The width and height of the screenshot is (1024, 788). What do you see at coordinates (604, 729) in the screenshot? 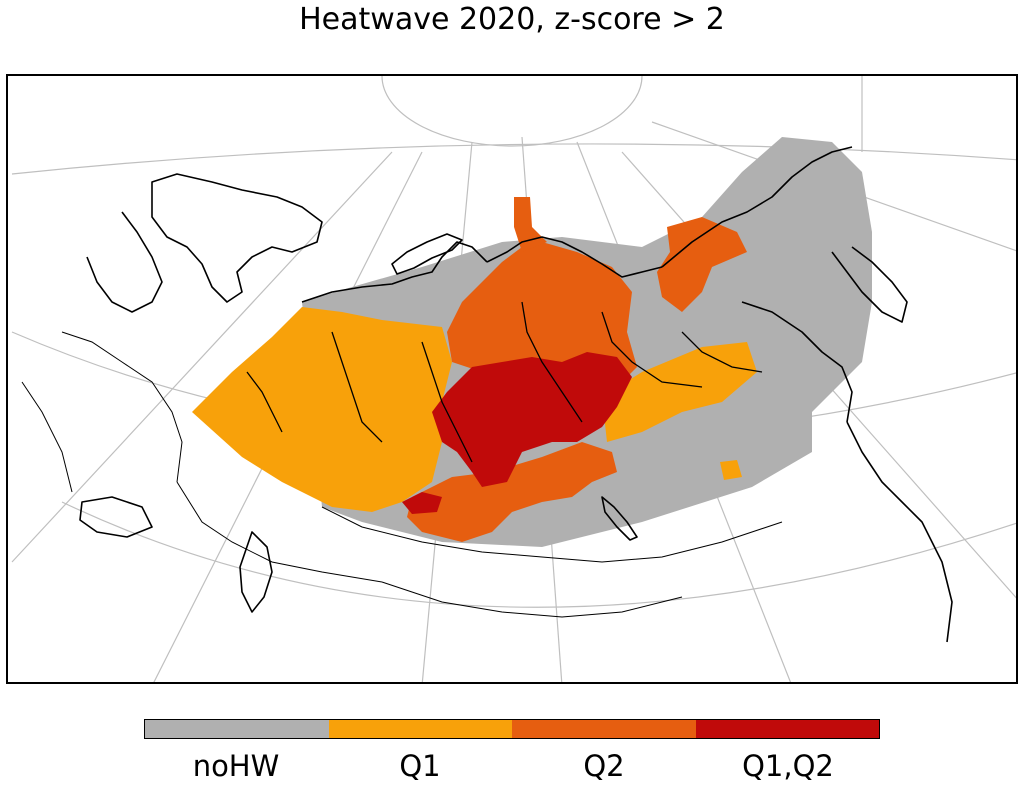
I see `legend-swatch-q2` at bounding box center [604, 729].